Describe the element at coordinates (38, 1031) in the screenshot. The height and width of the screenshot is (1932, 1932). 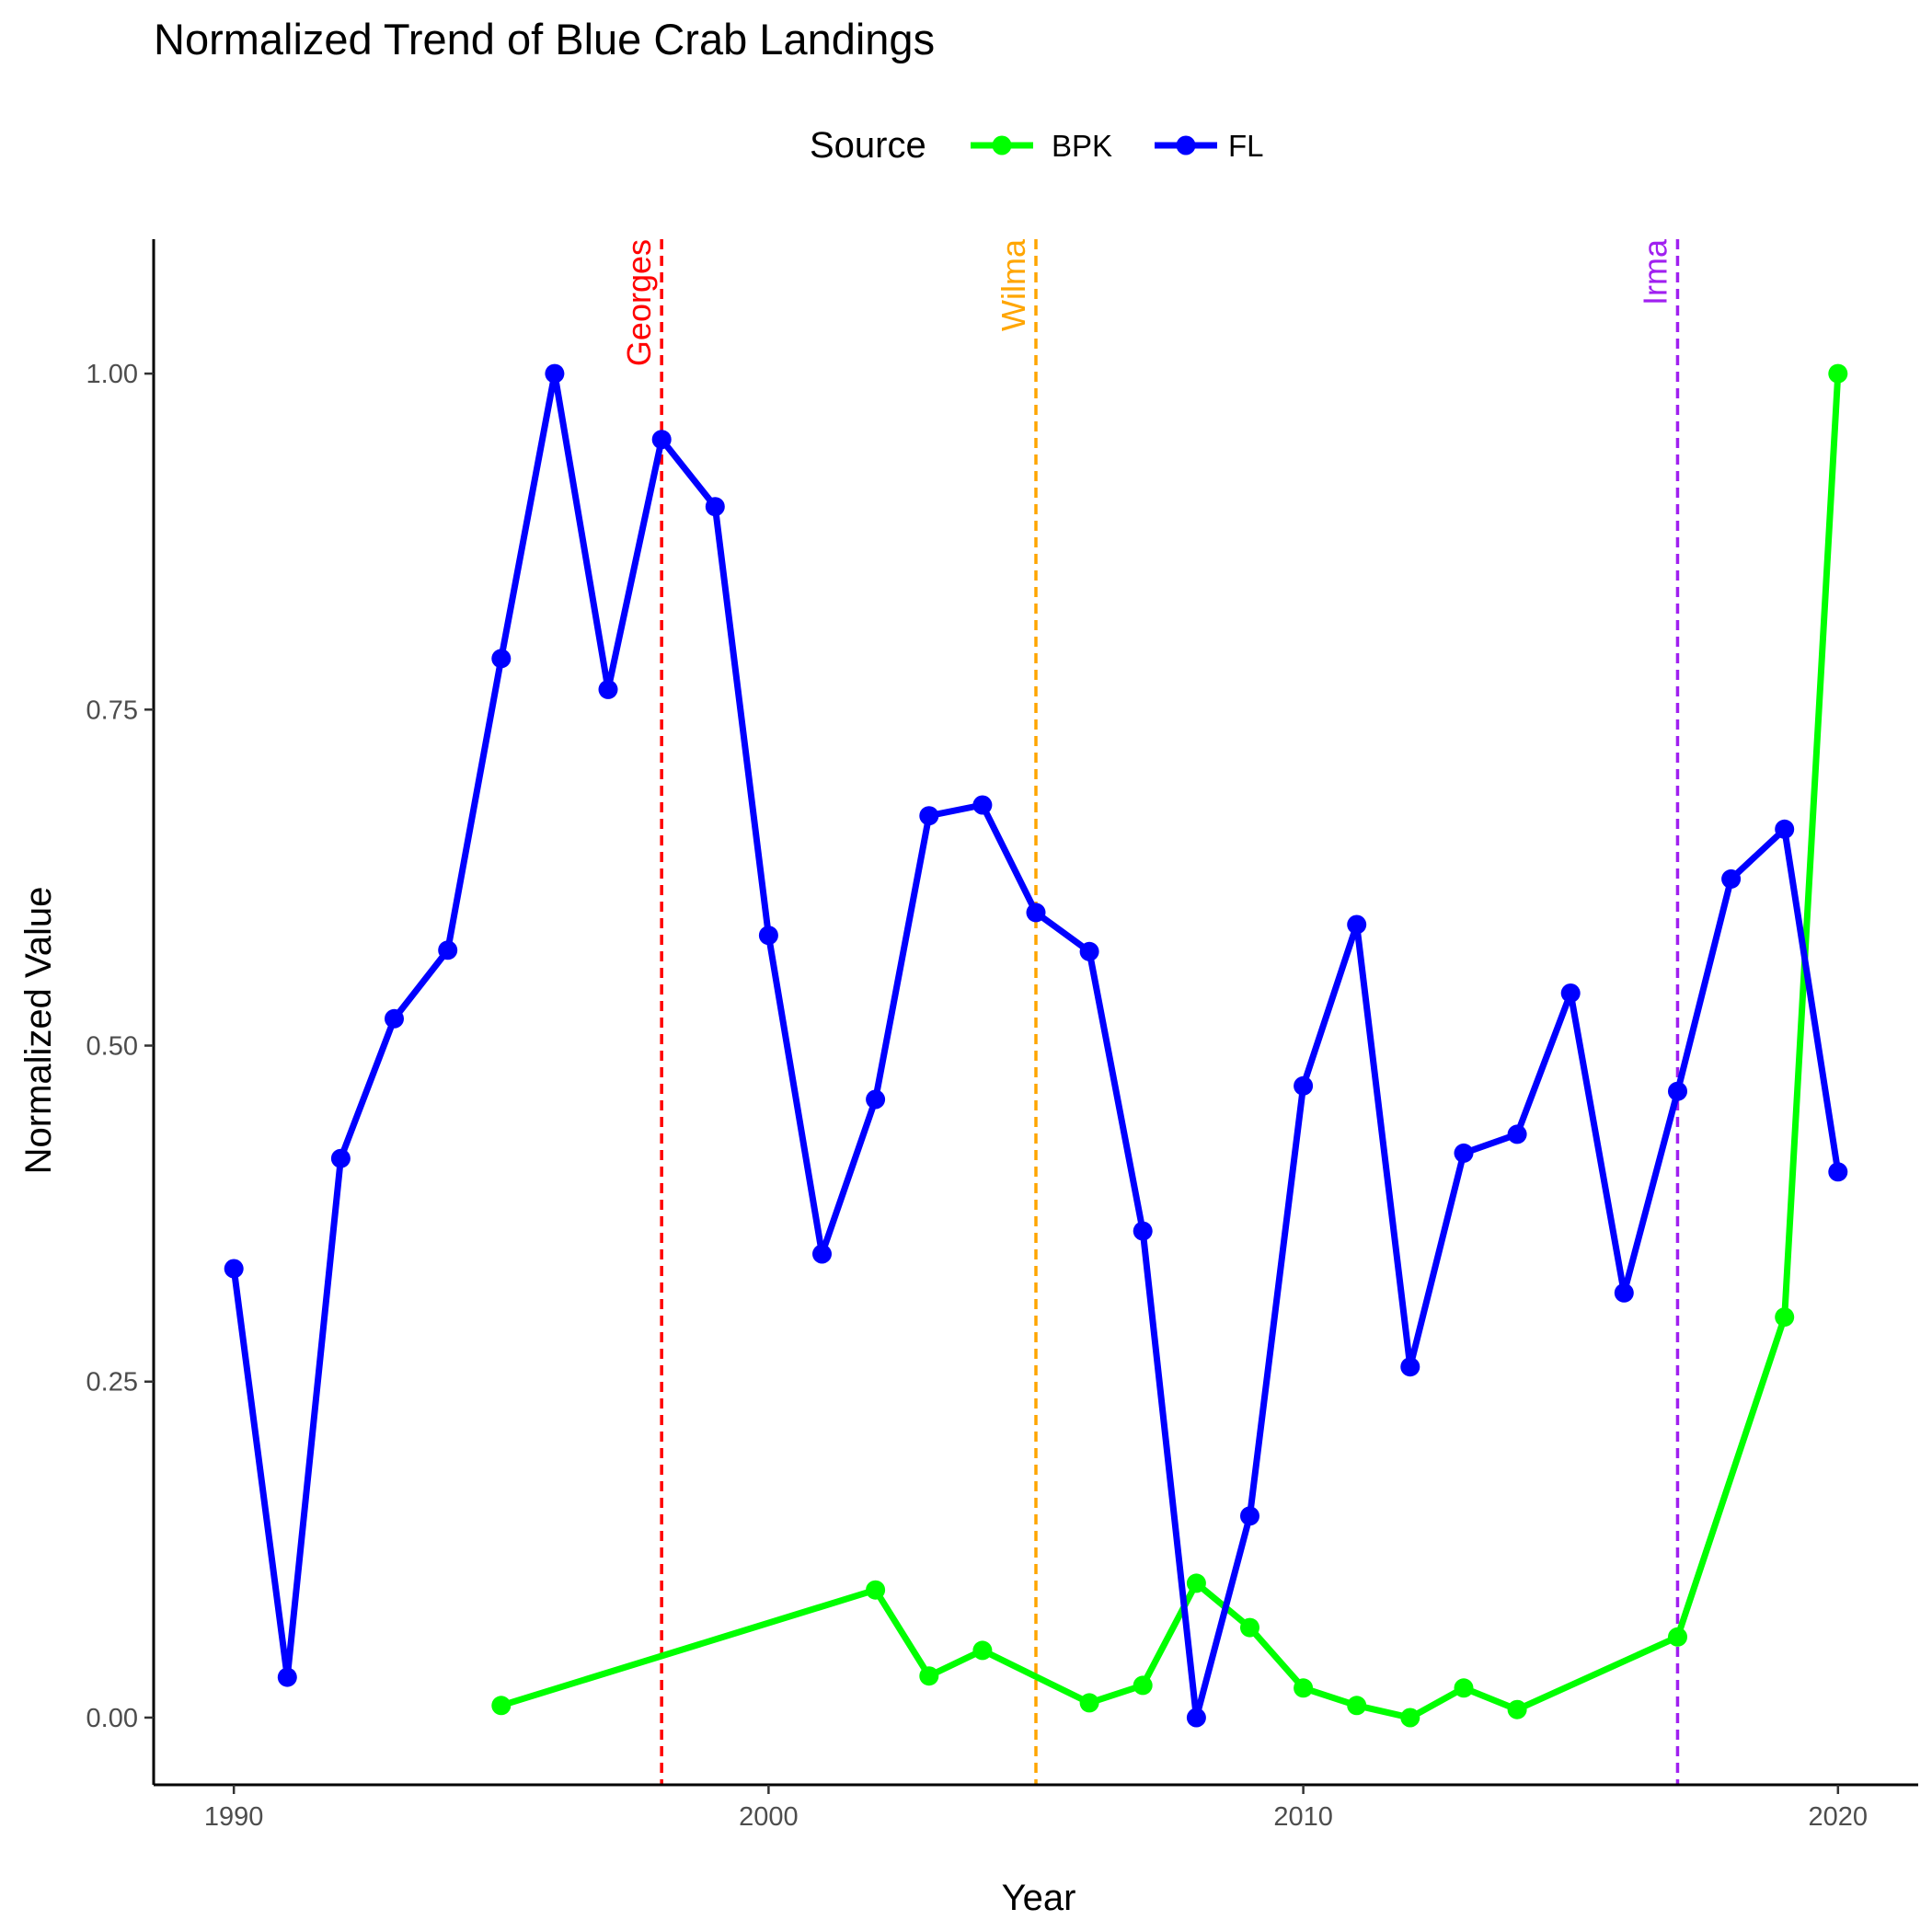
I see `y-axis-title: Normalized Value` at that location.